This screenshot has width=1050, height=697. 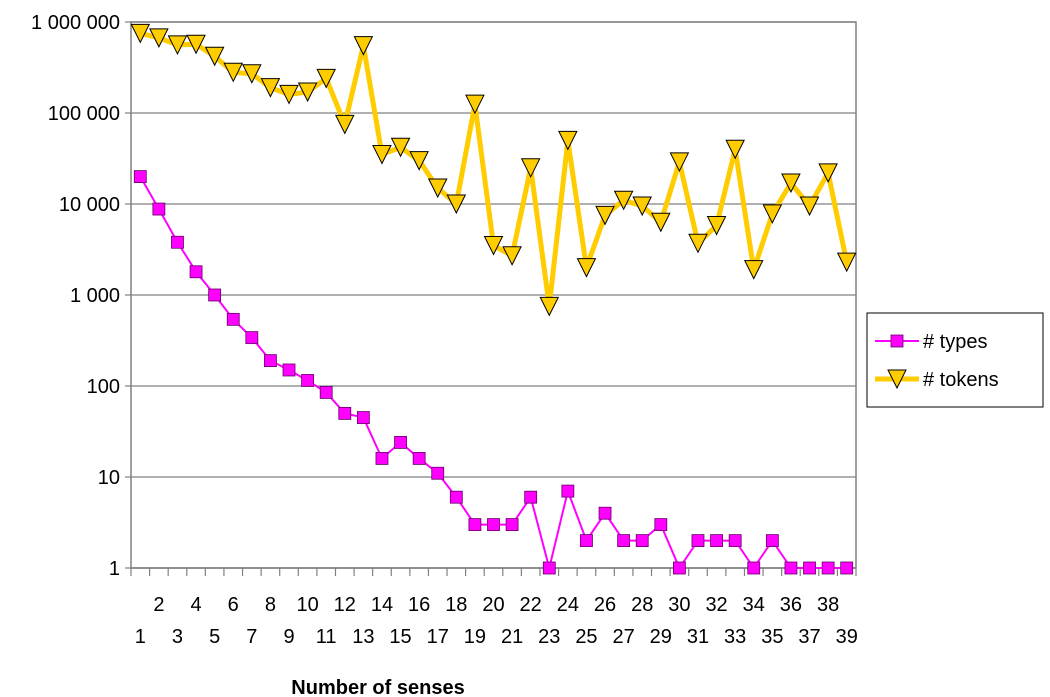 I want to click on x-tick-label: 25, so click(x=586, y=637).